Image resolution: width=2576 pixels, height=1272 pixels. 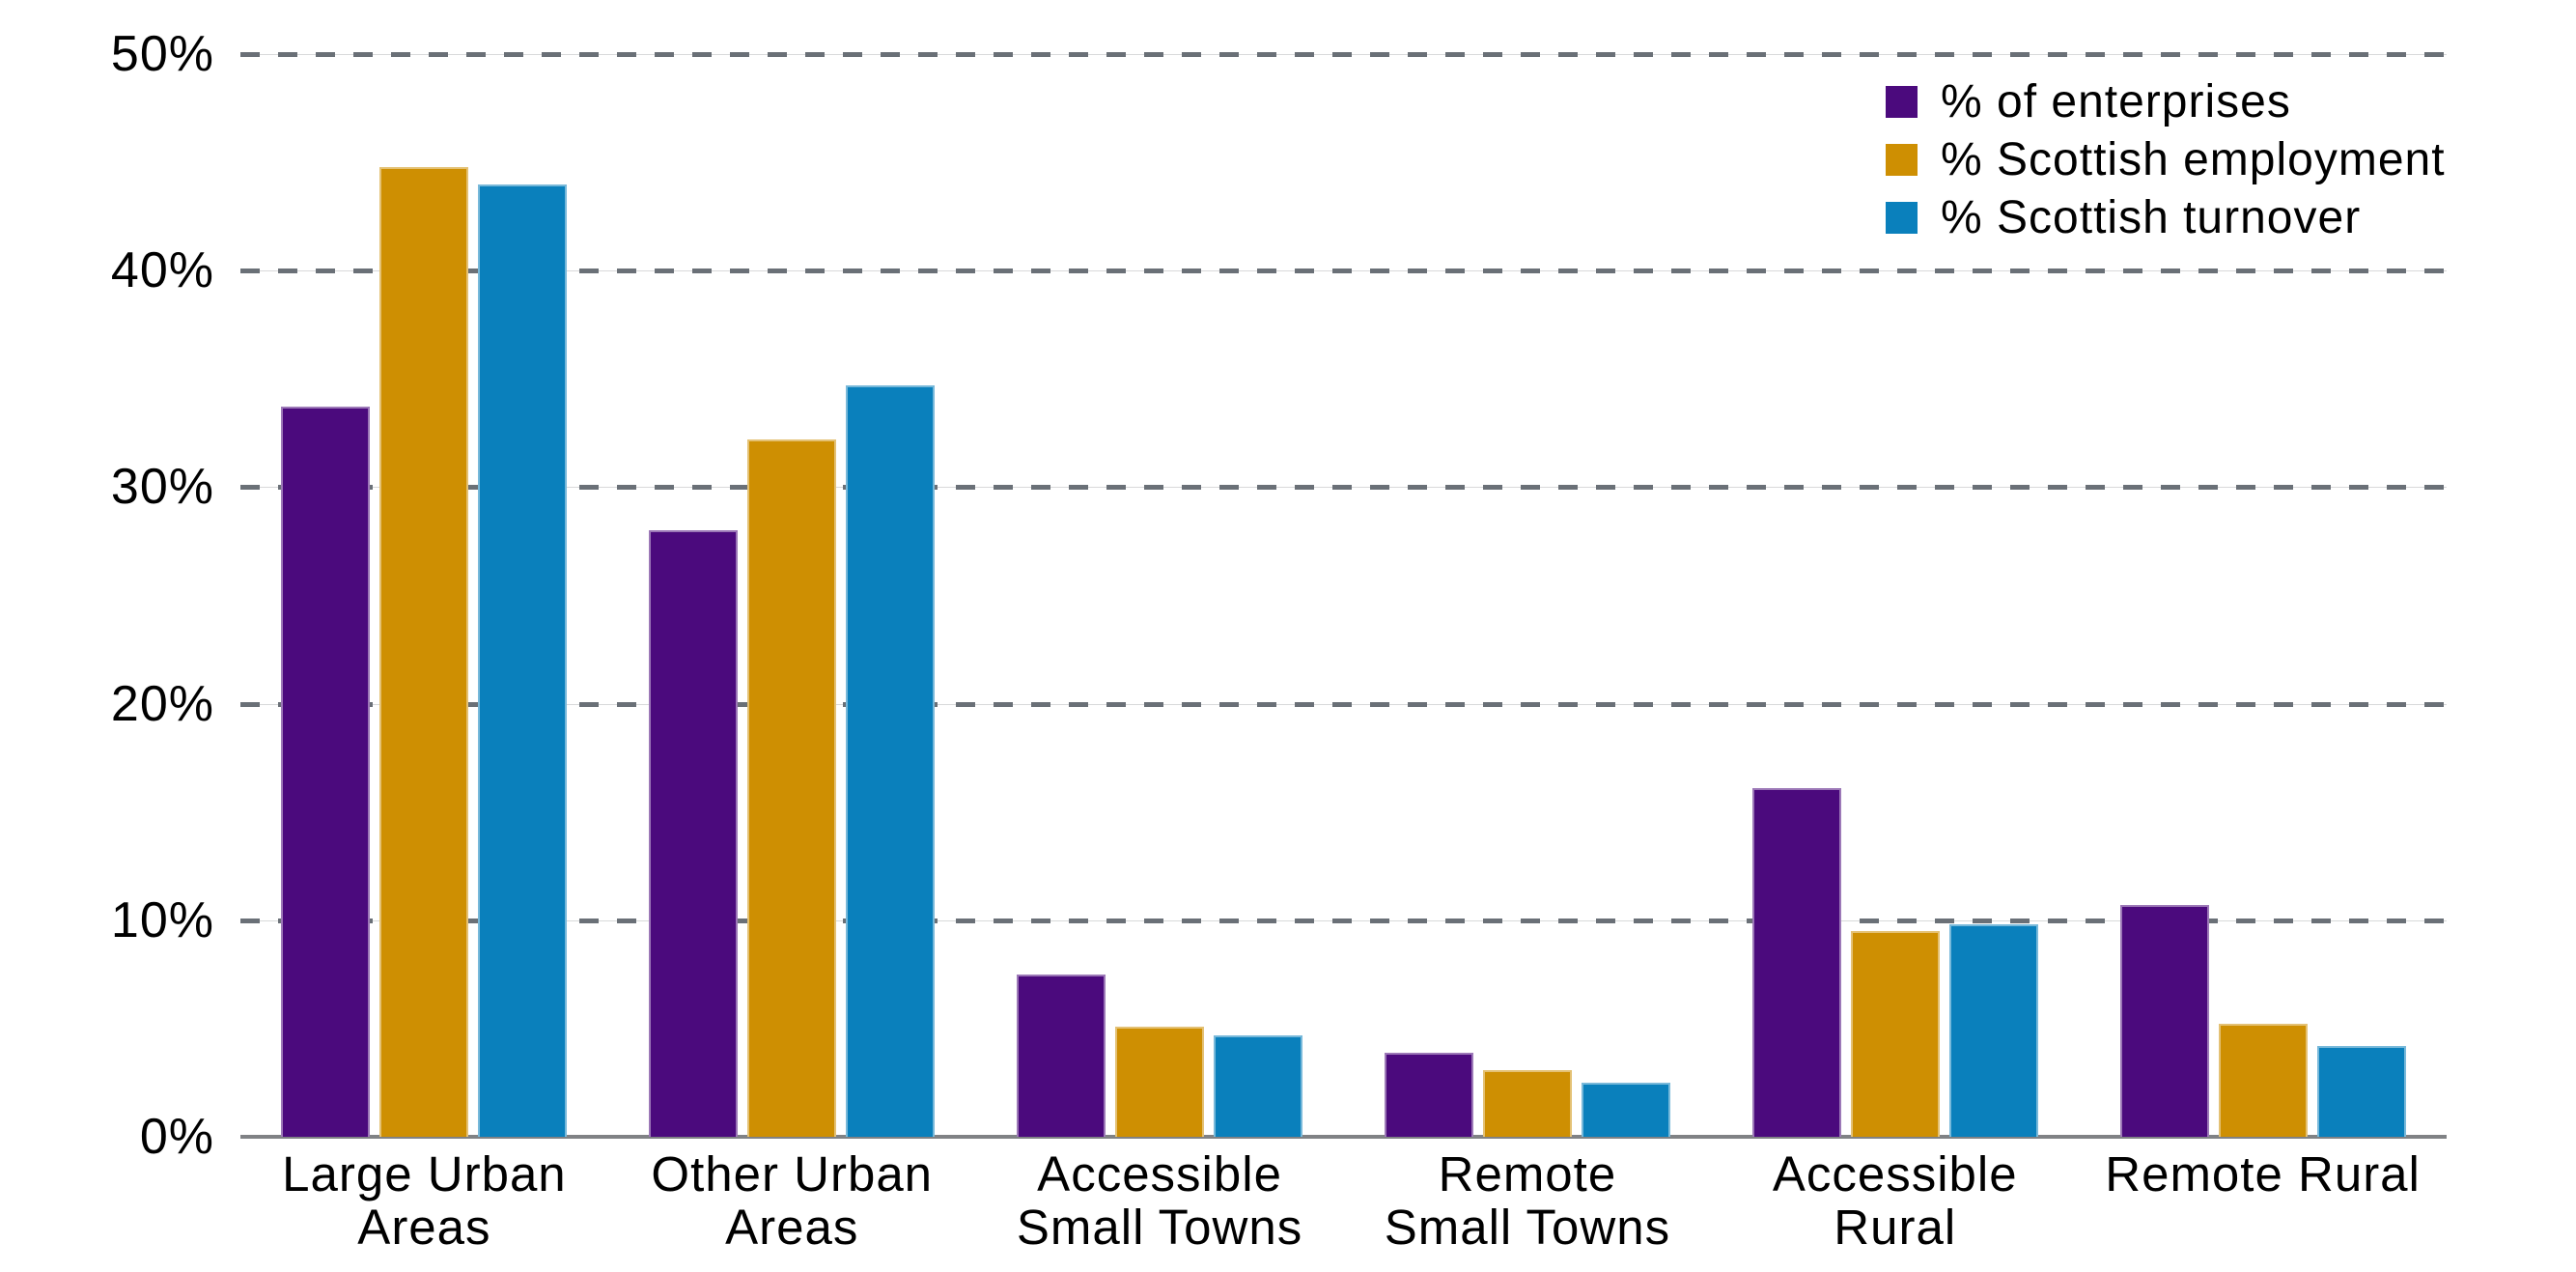 I want to click on x-axis-label-6: Remote Rural, so click(x=2263, y=1174).